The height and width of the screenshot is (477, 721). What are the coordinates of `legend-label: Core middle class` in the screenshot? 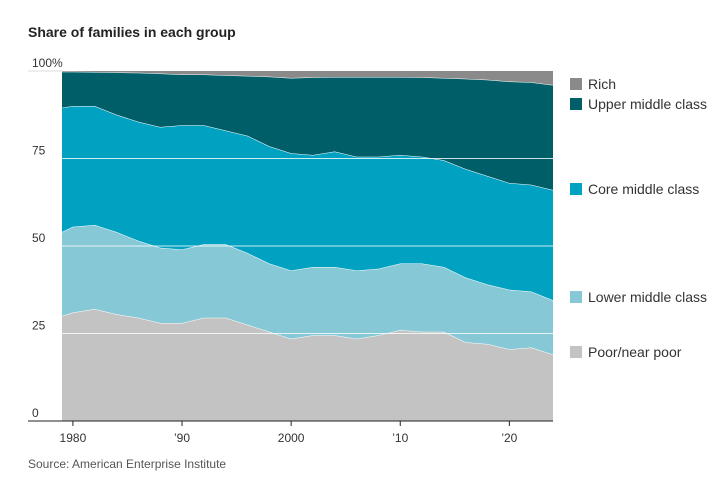 It's located at (643, 189).